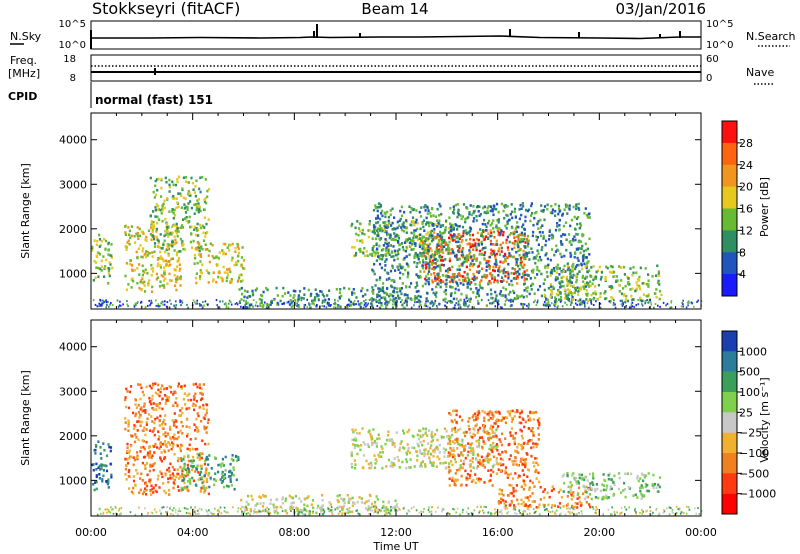 This screenshot has width=800, height=554. Describe the element at coordinates (760, 72) in the screenshot. I see `nave-label: Nave` at that location.